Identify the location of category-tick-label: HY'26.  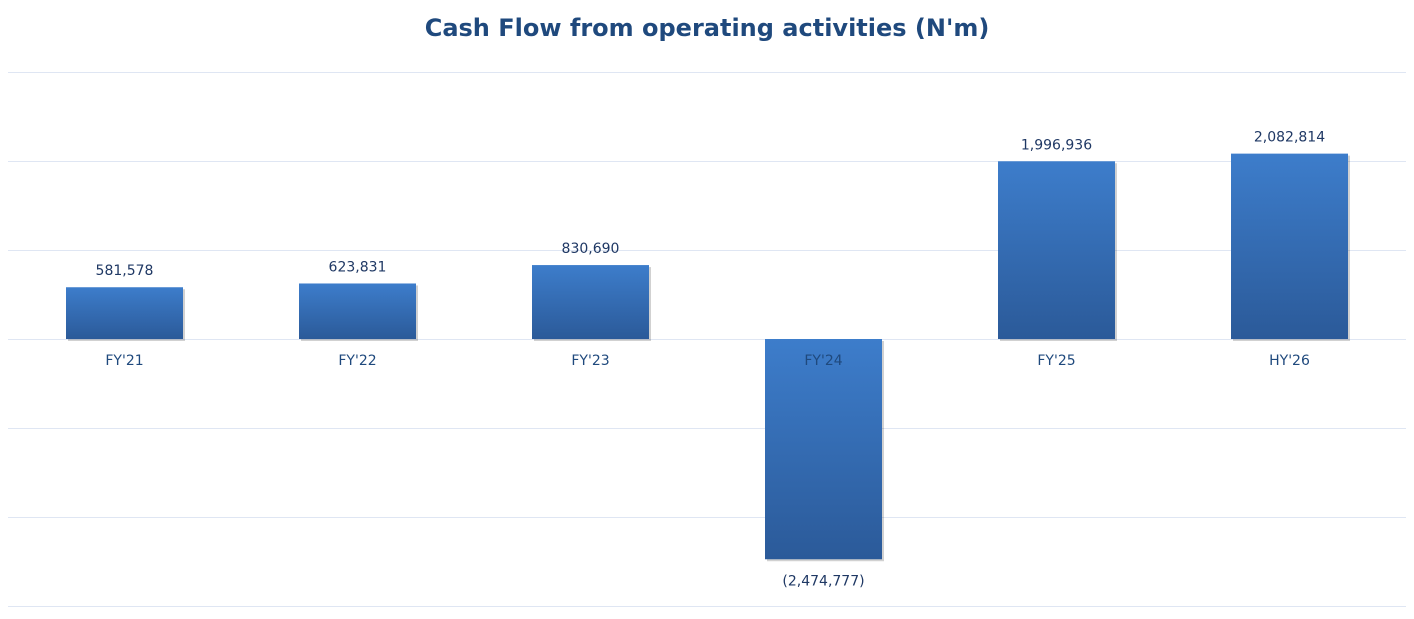
(1289, 361).